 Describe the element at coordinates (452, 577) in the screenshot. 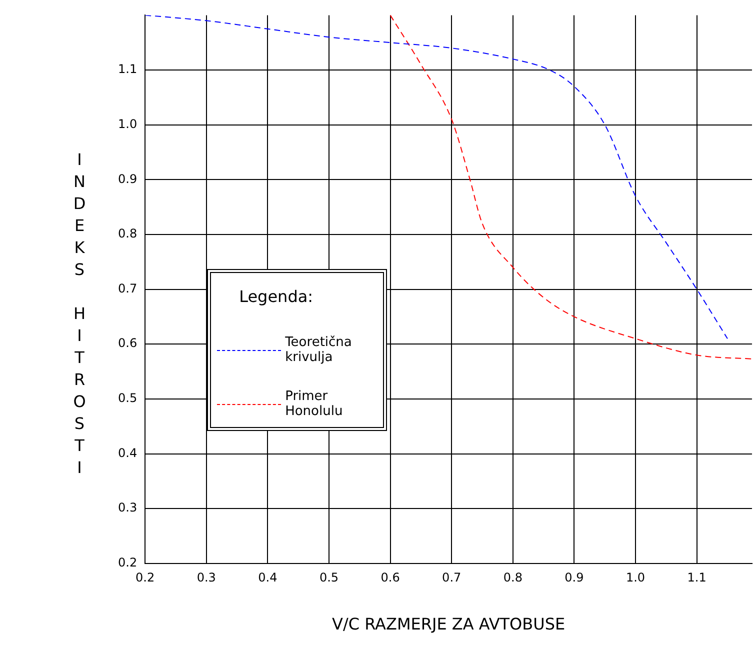

I see `x-tick-label: 0.7` at that location.